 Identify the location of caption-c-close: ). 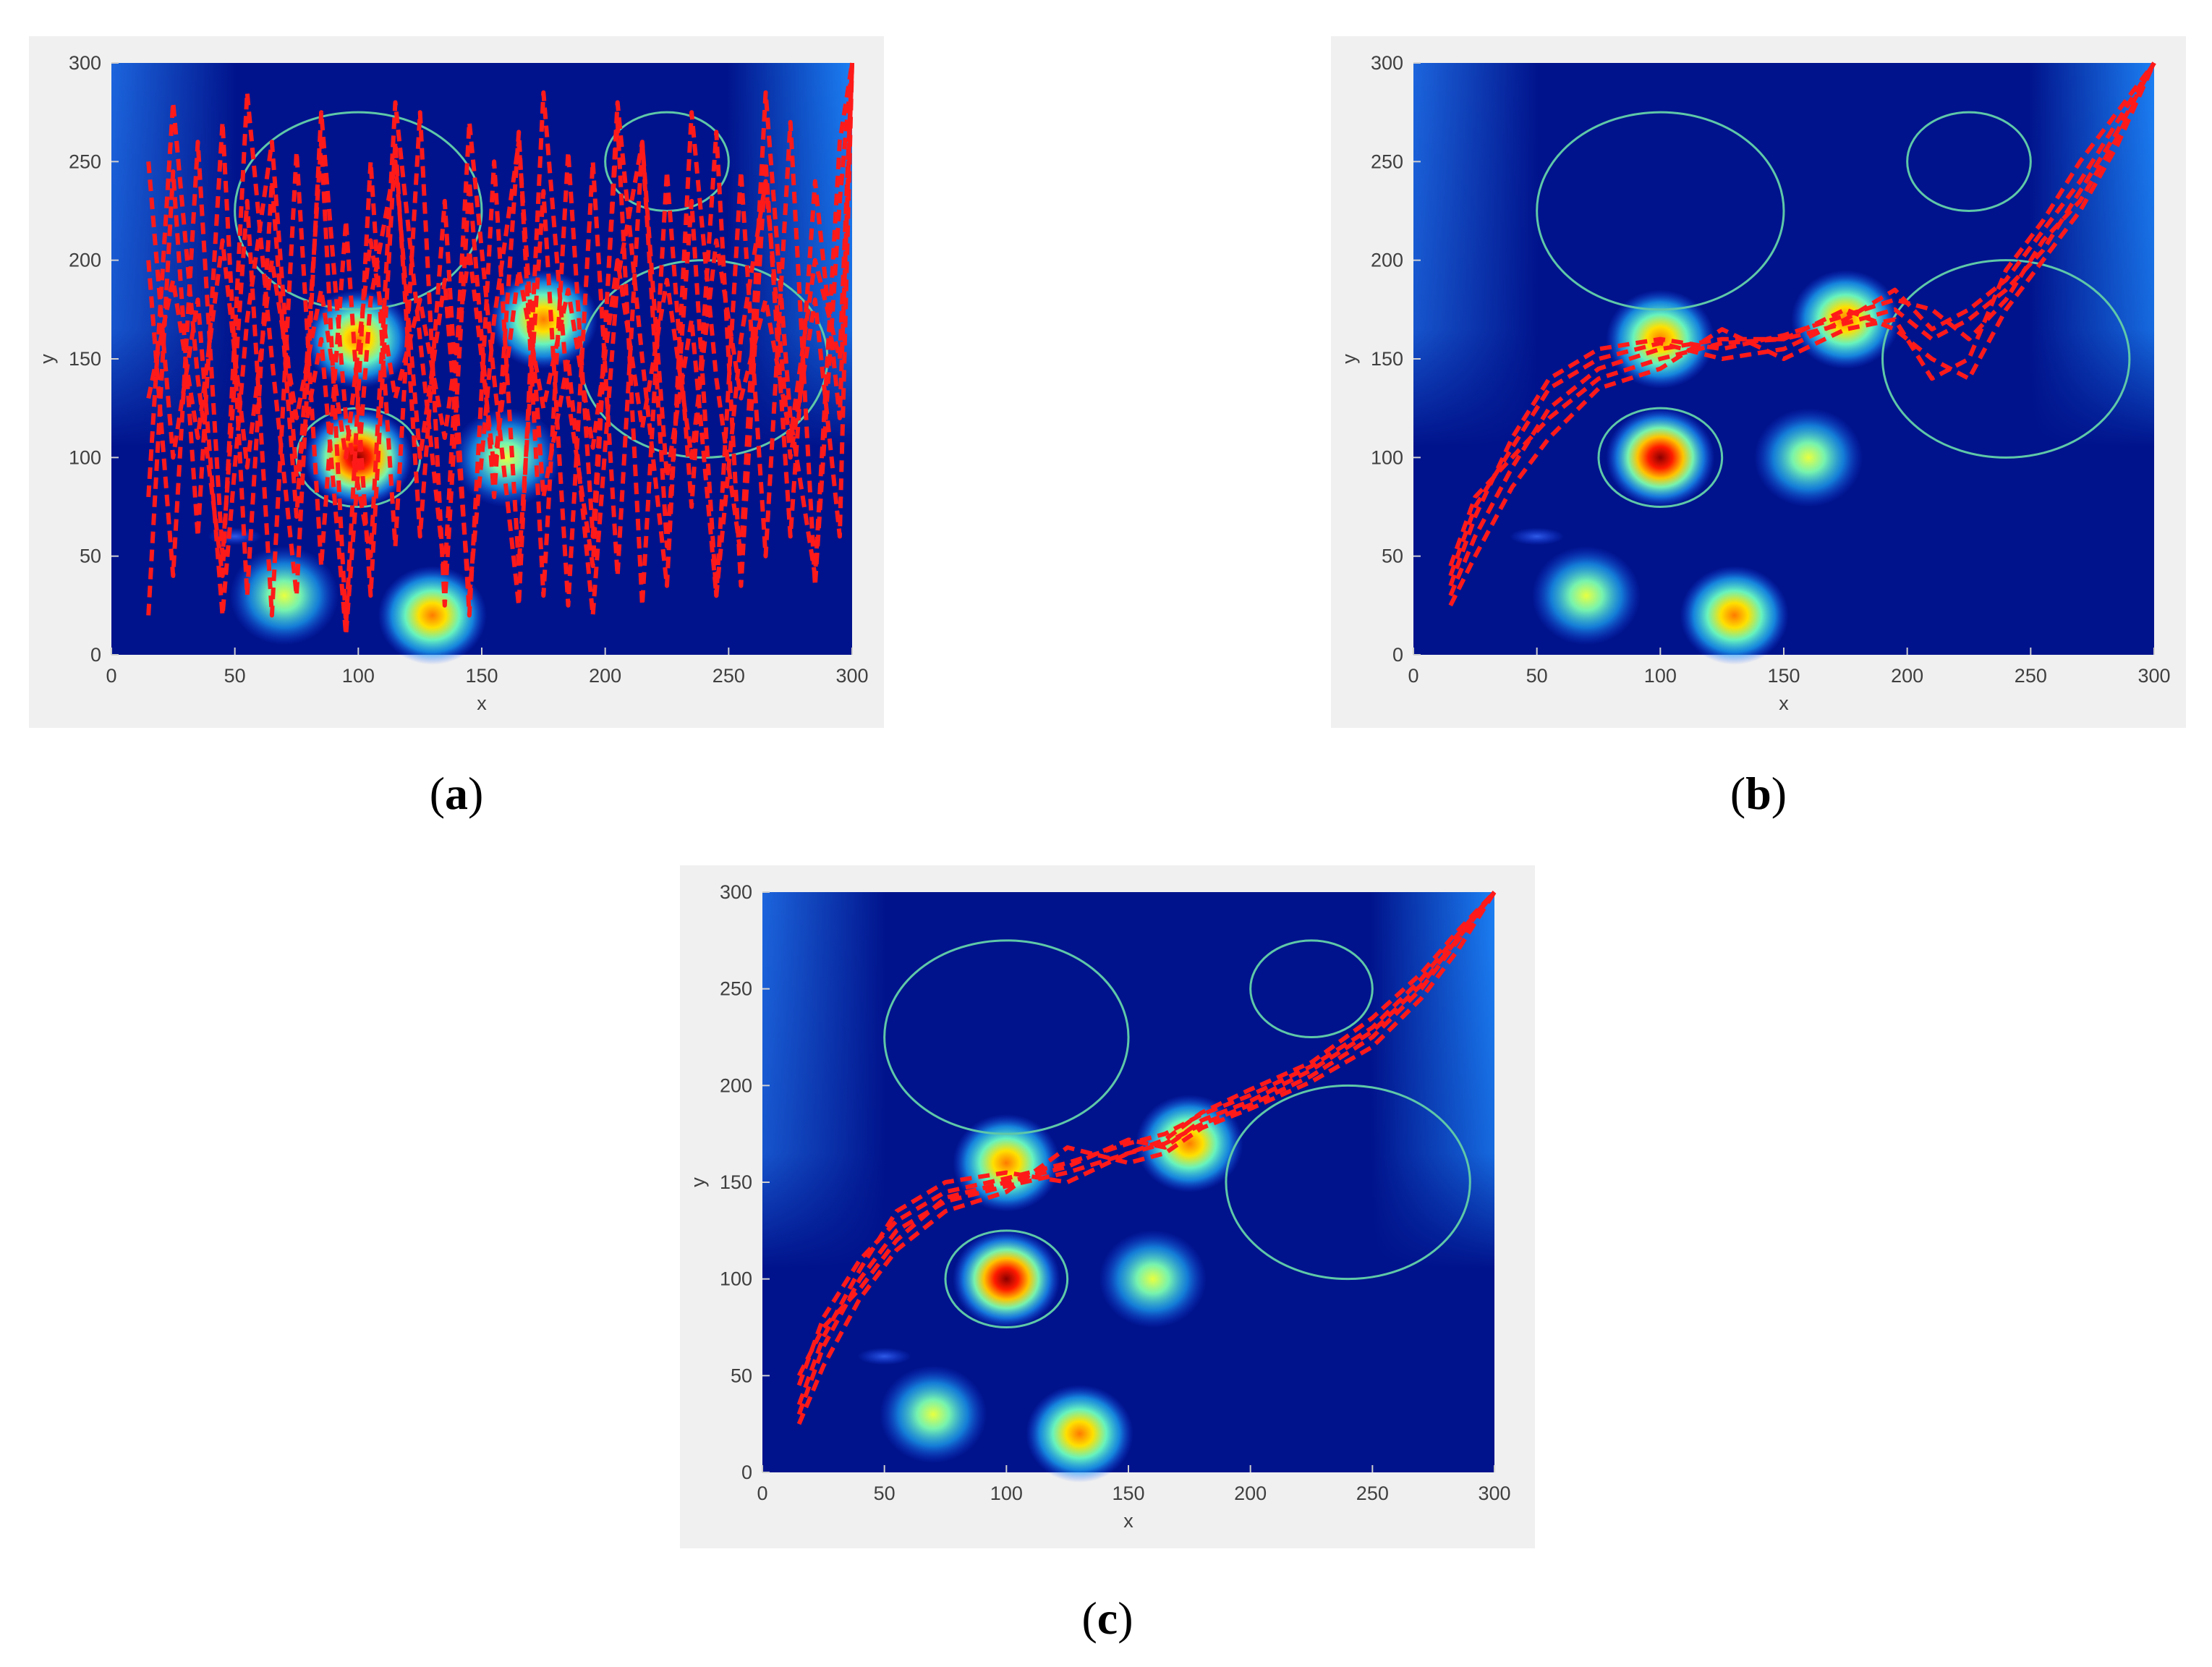
(1125, 1618).